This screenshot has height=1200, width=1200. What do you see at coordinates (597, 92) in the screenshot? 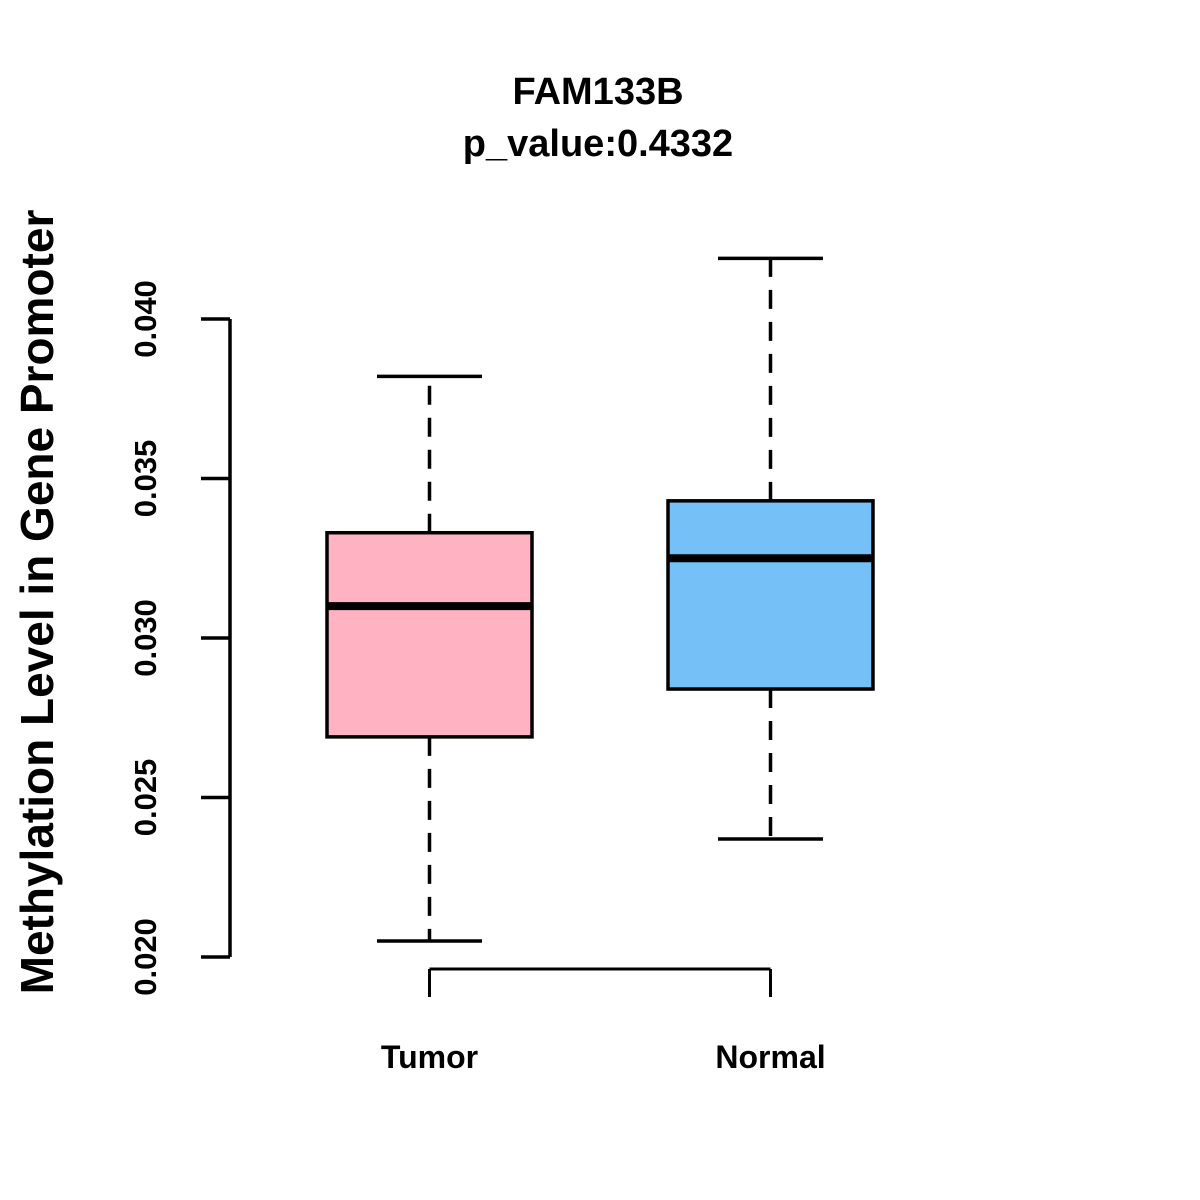
I see `chart-title: FAM133B` at bounding box center [597, 92].